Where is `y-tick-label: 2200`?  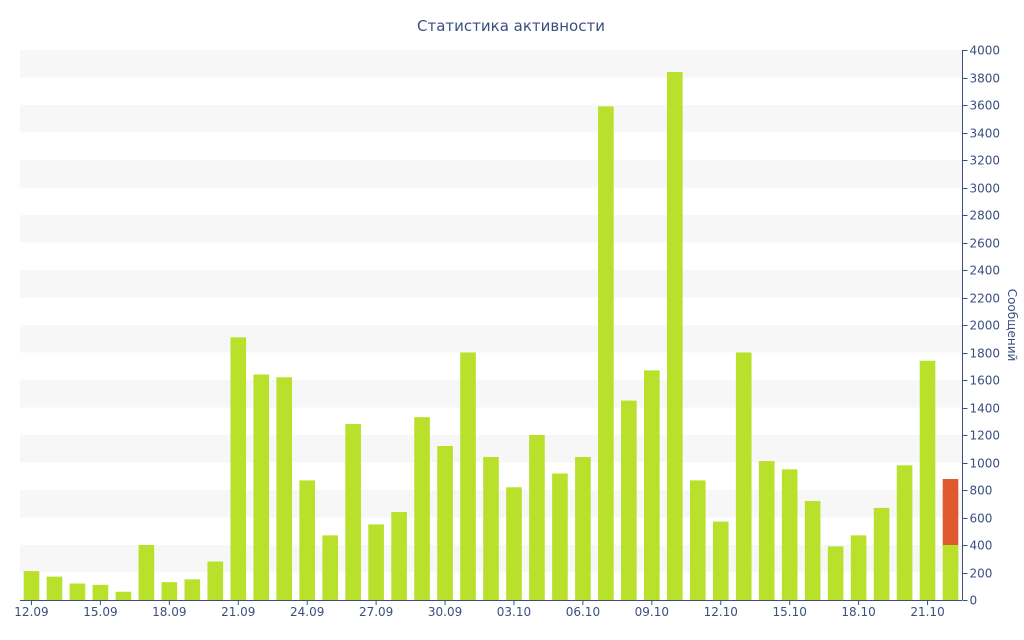 y-tick-label: 2200 is located at coordinates (985, 299).